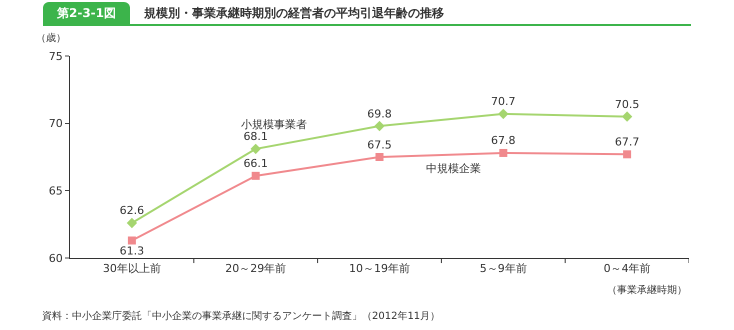 Image resolution: width=734 pixels, height=330 pixels. I want to click on series-label: 中規模企業, so click(453, 168).